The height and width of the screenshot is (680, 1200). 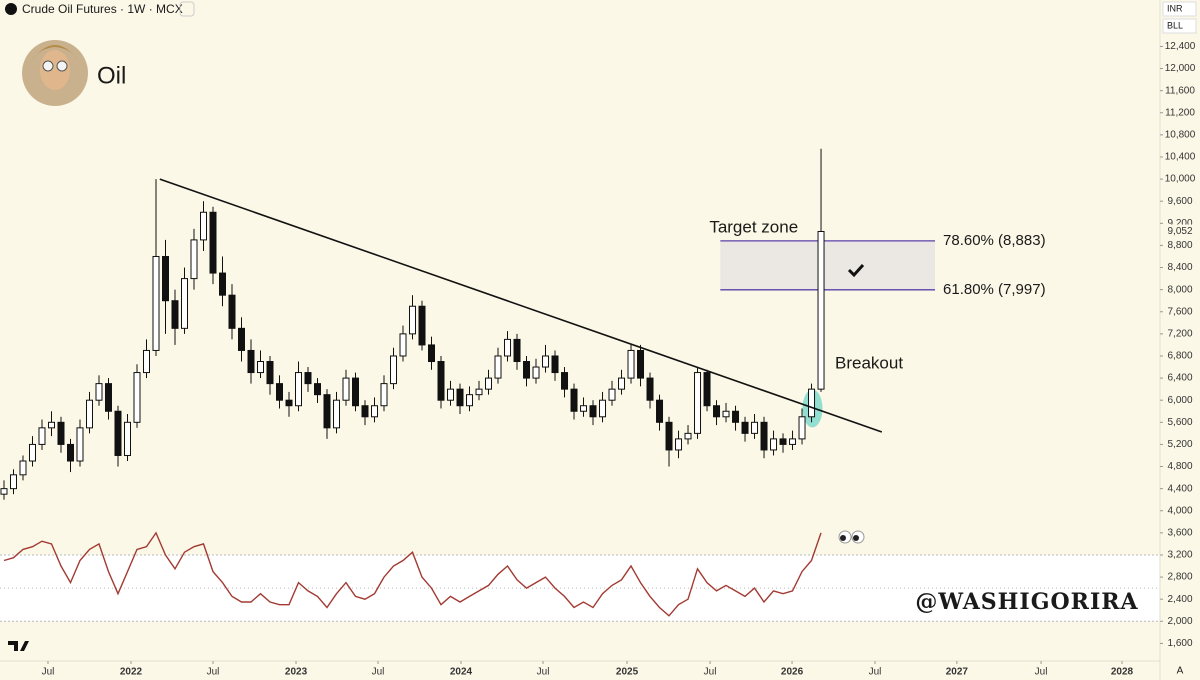 What do you see at coordinates (1179, 26) in the screenshot?
I see `unit-box` at bounding box center [1179, 26].